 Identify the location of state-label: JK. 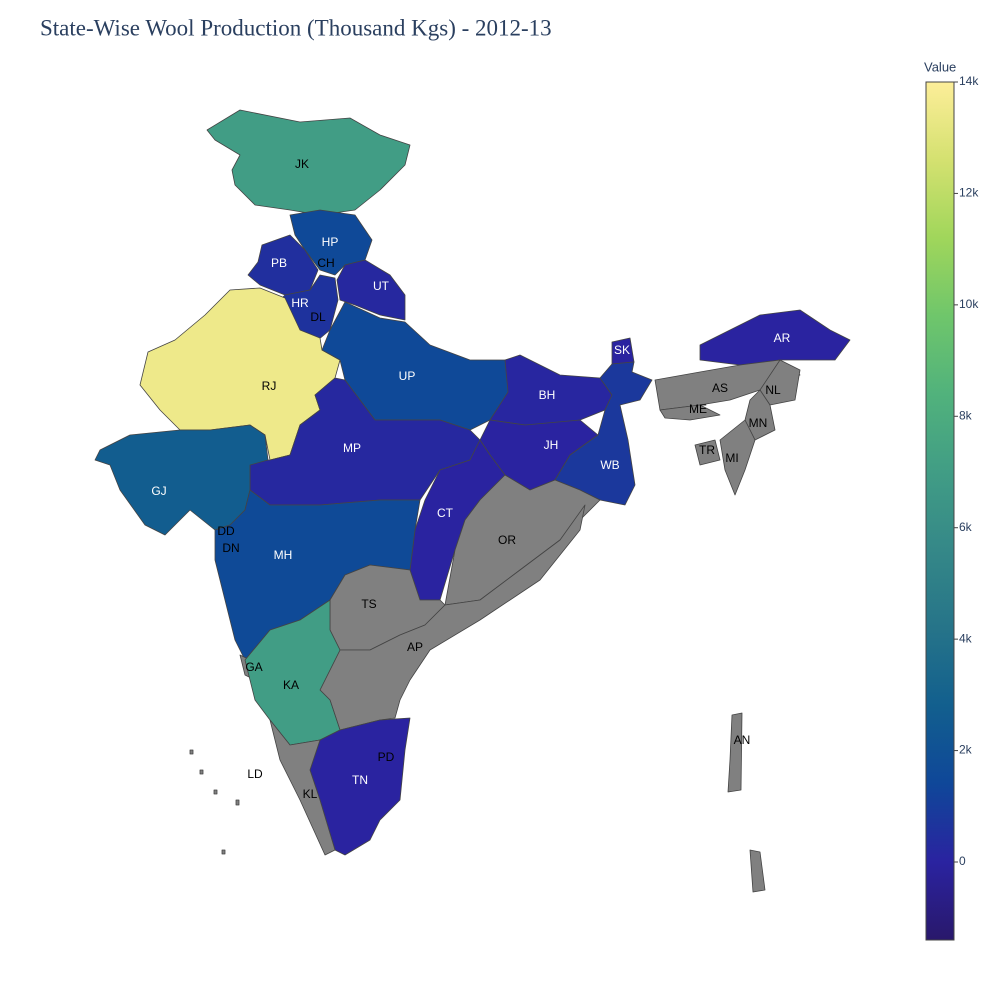
(302, 164).